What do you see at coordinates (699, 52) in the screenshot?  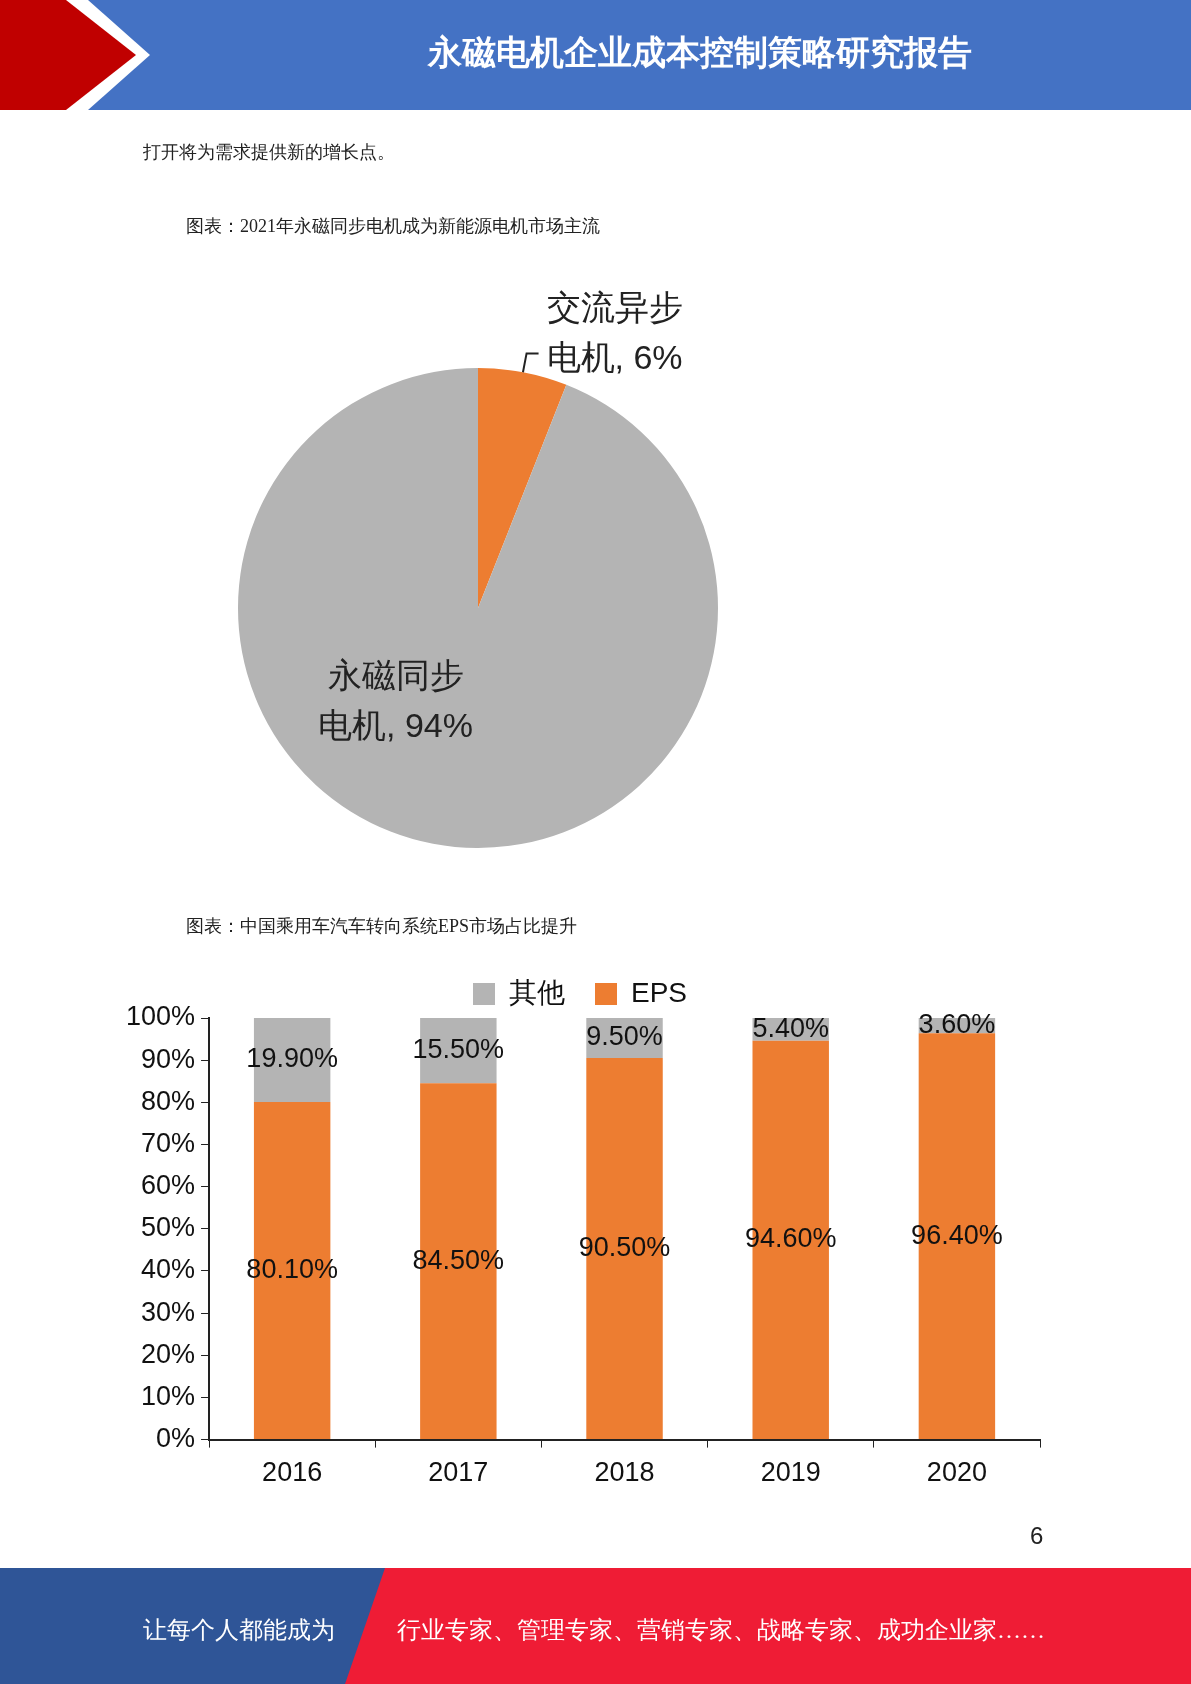 I see `text: 永磁电机企业成本控制策略研究报告` at bounding box center [699, 52].